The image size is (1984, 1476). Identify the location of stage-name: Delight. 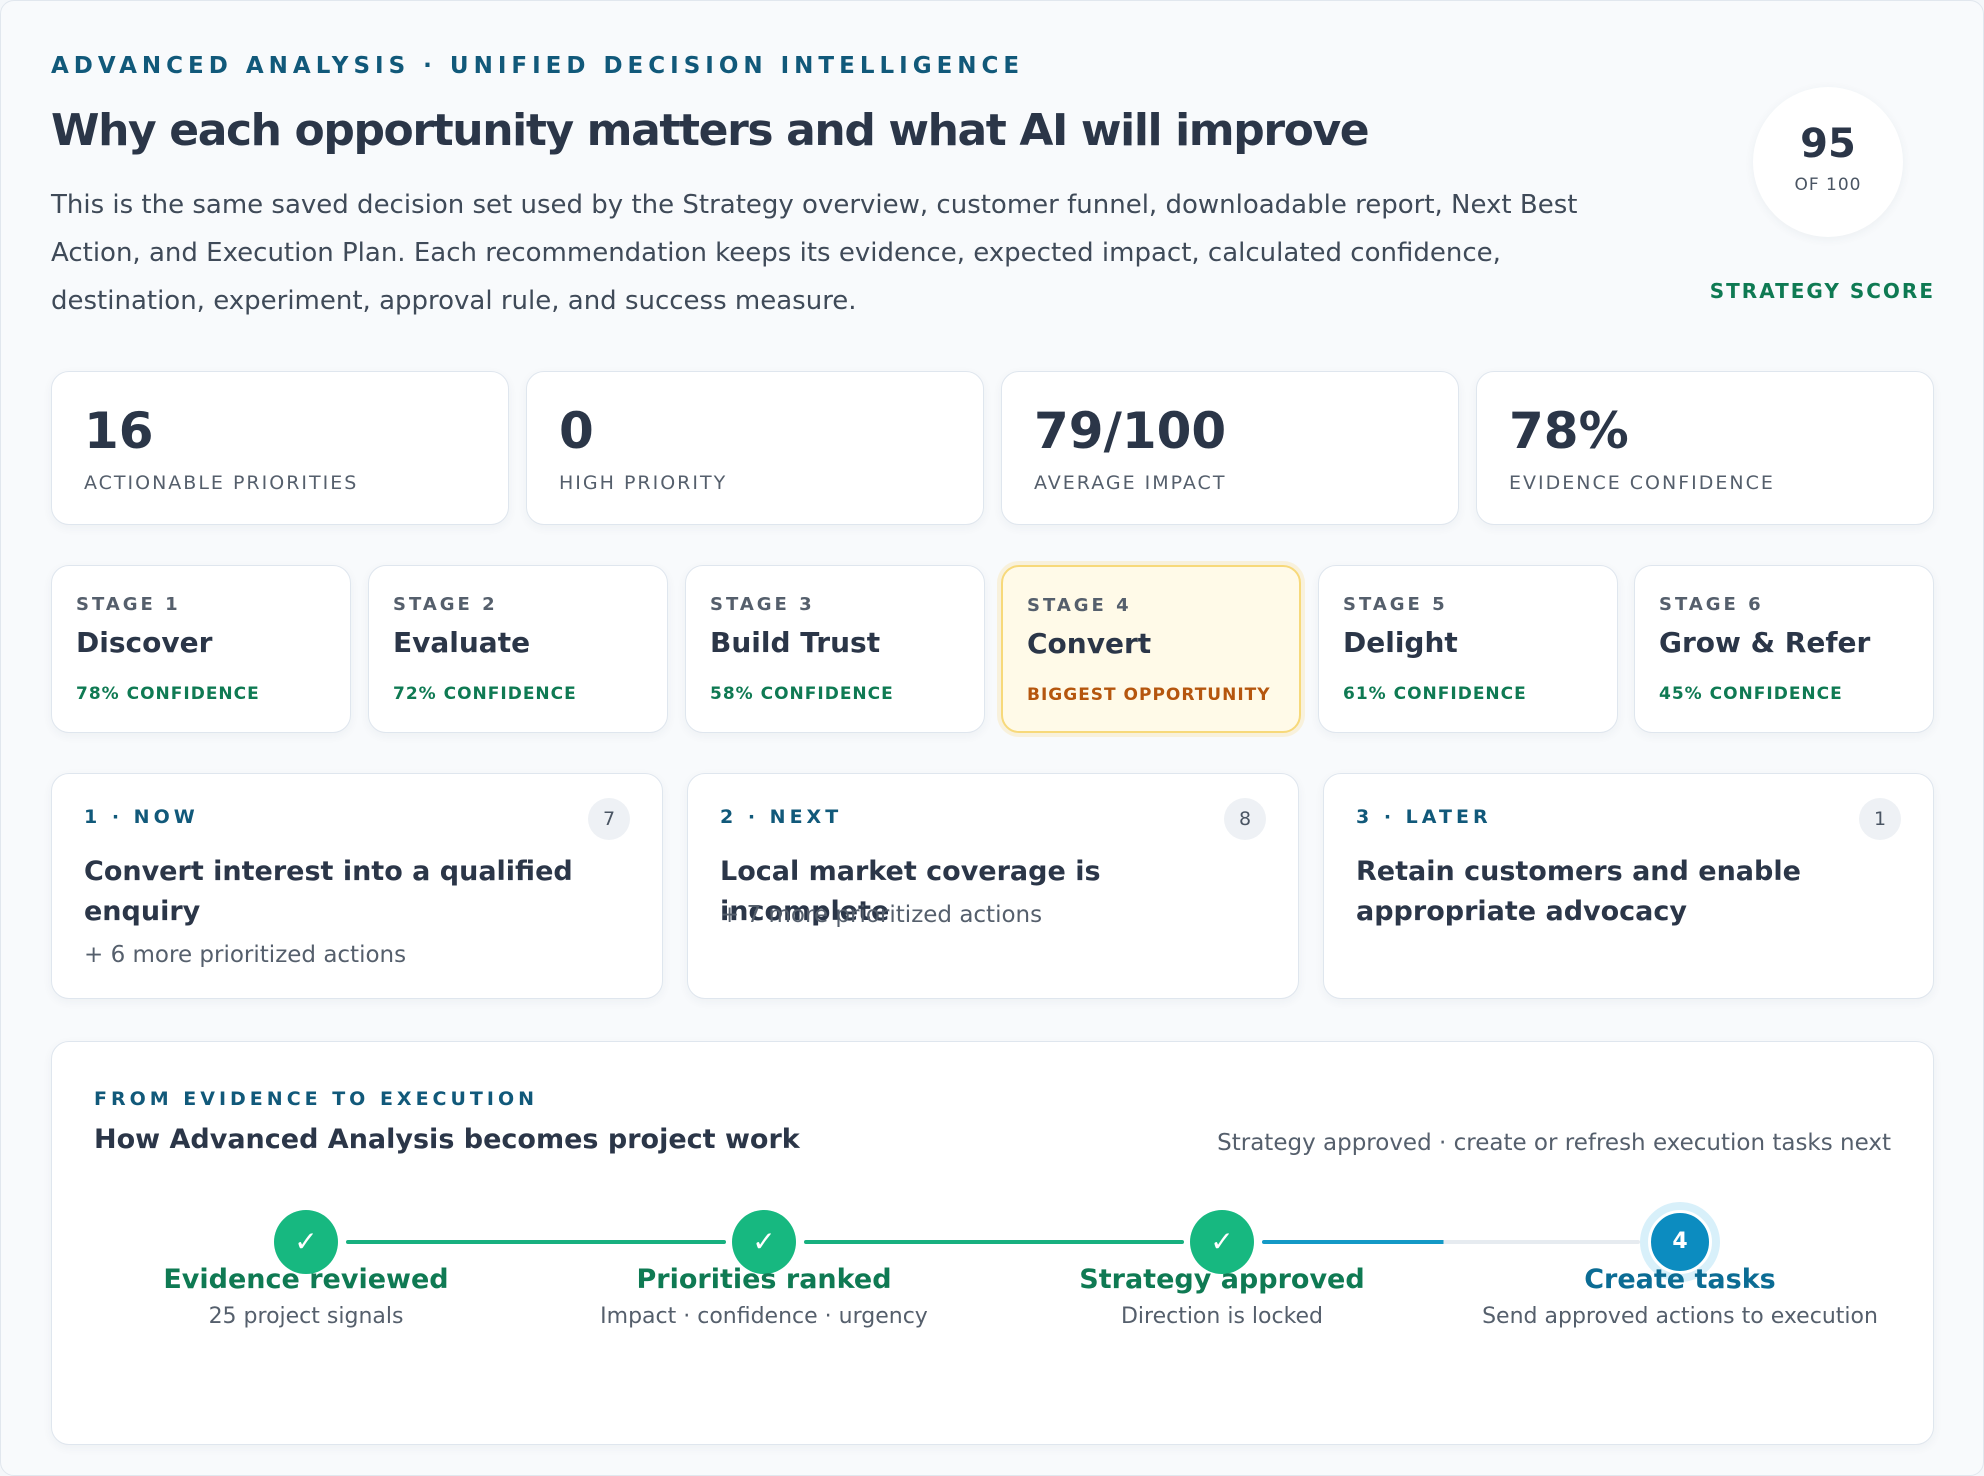
(1400, 642).